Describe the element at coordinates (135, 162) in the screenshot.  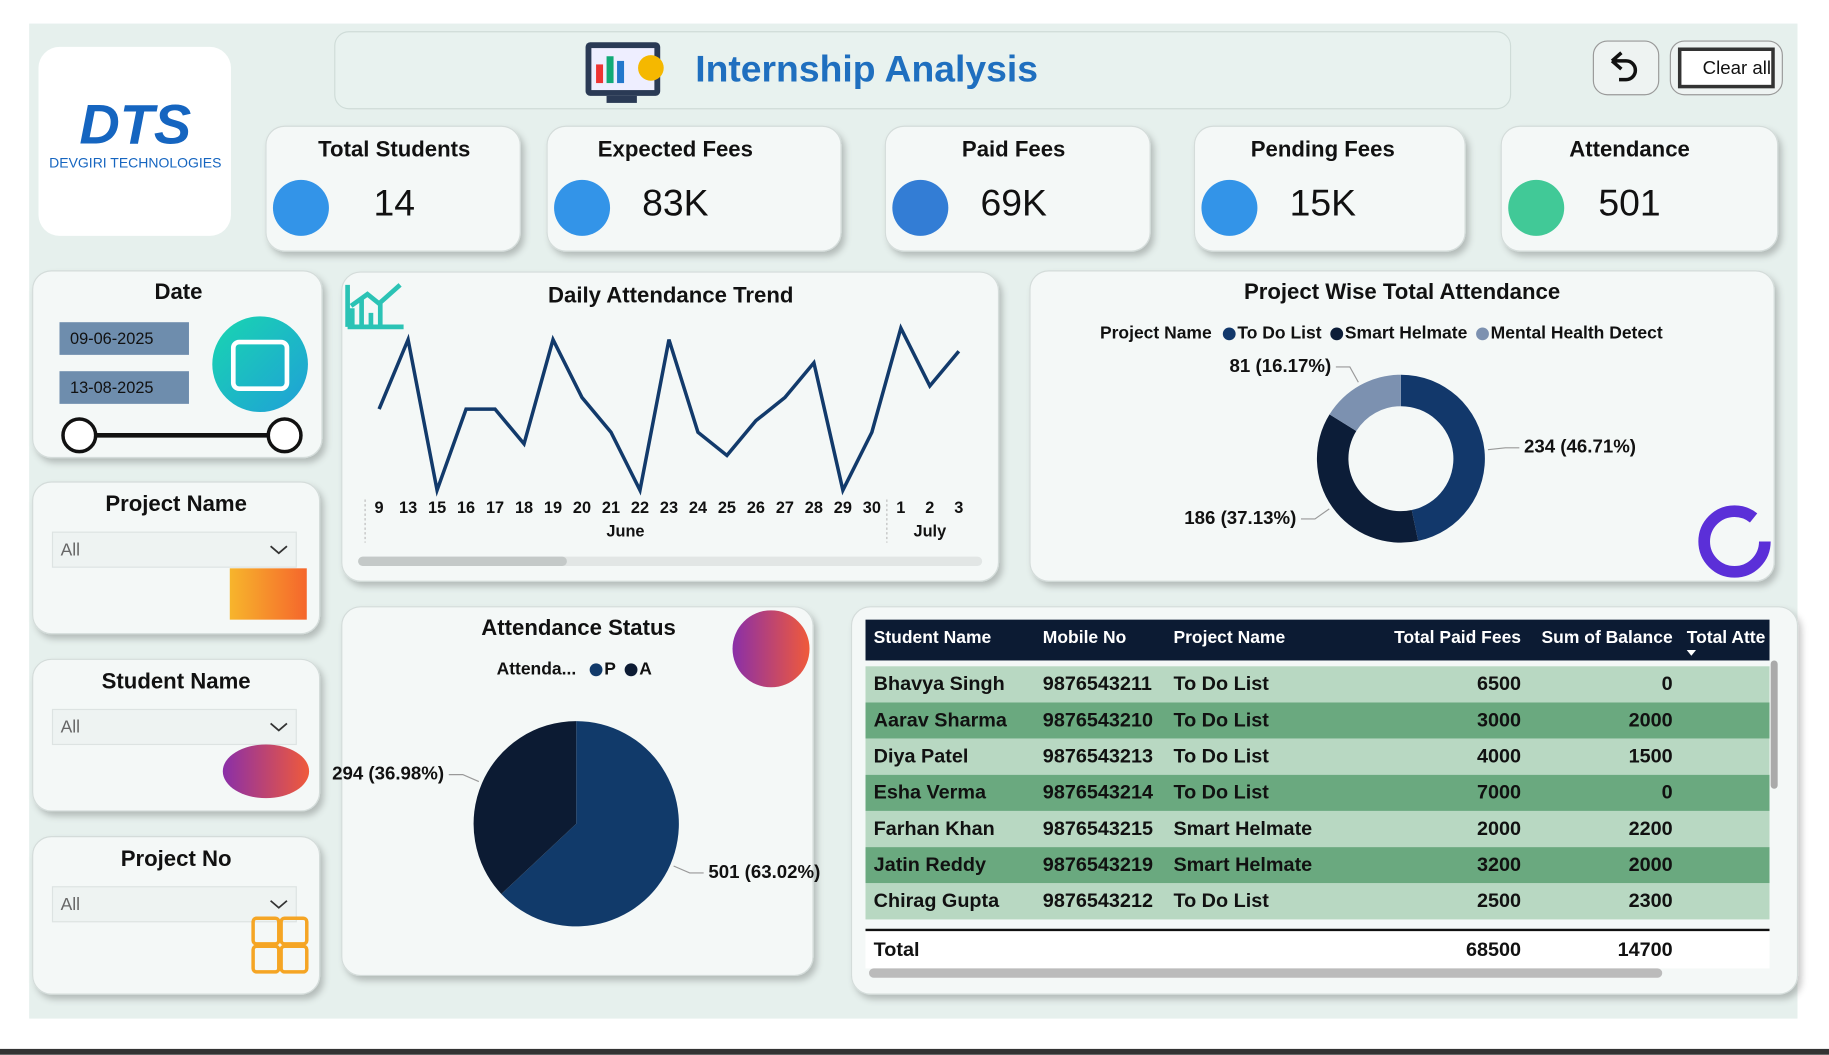
I see `company: DEVGIRI TECHNOLOGIES` at that location.